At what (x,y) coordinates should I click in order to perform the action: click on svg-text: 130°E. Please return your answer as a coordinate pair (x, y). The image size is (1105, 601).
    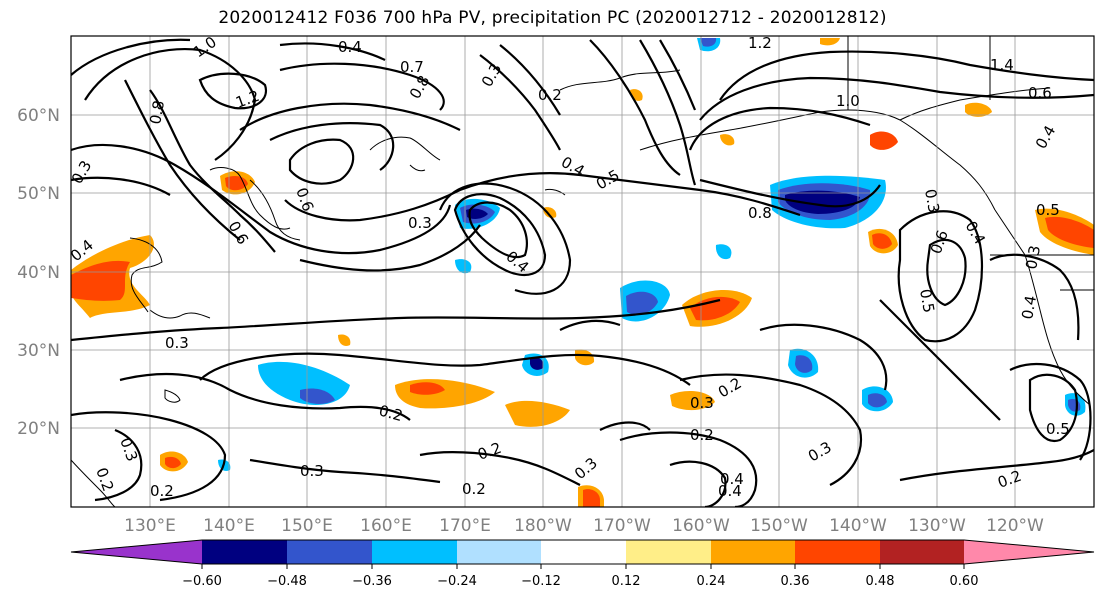
    Looking at the image, I should click on (150, 526).